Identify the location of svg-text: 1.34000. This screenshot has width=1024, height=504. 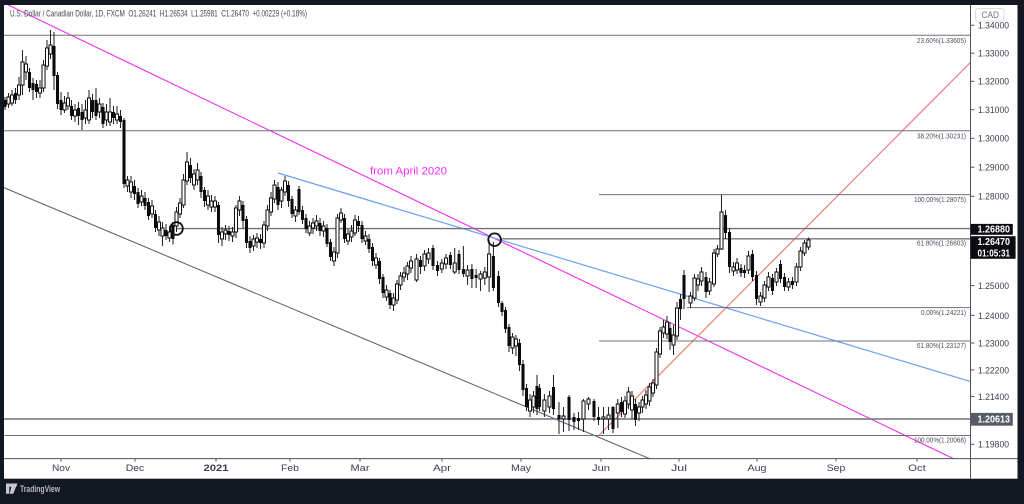
(993, 26).